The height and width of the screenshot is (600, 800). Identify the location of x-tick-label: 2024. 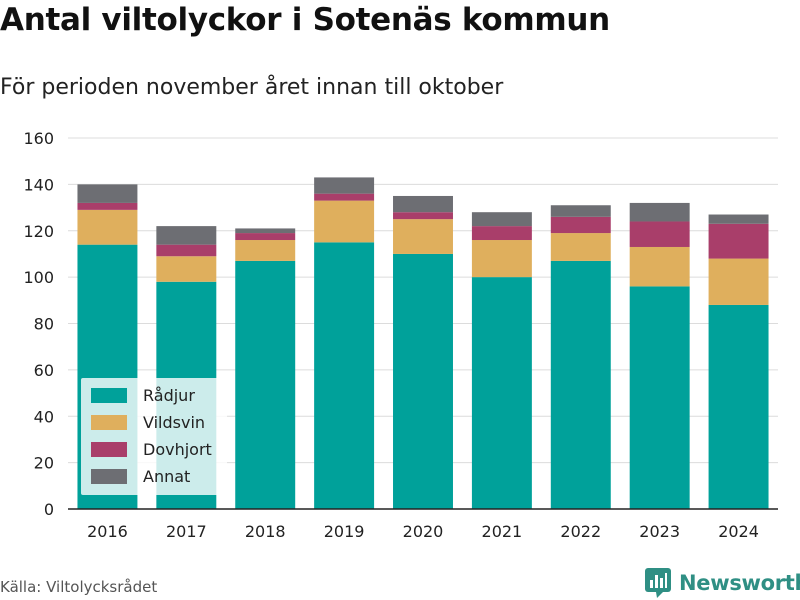
(738, 531).